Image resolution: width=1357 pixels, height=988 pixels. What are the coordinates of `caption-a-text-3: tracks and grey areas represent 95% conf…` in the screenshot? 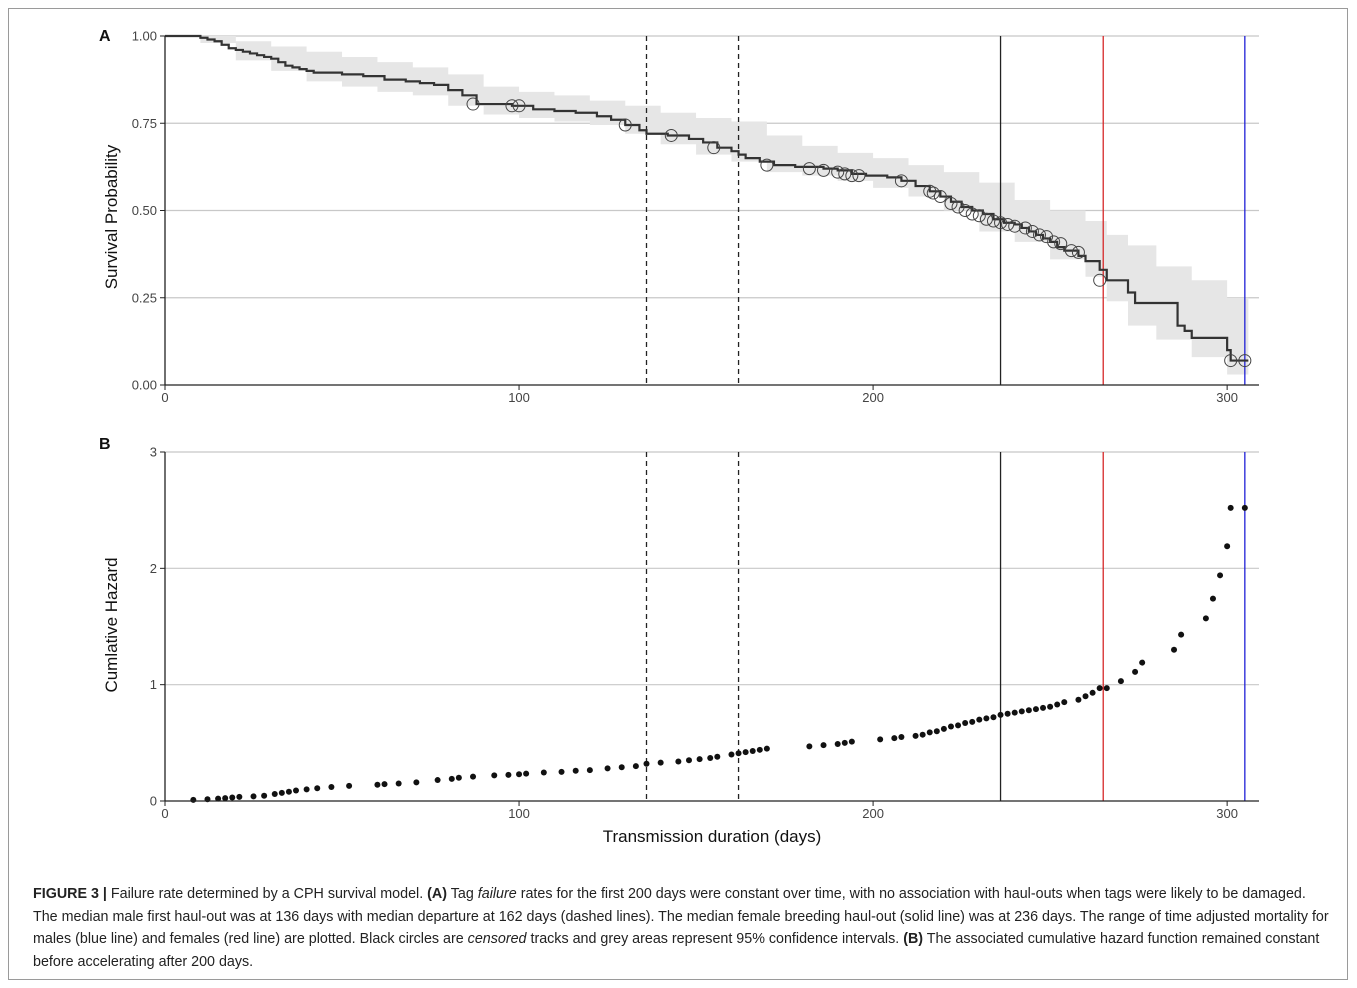 It's located at (715, 939).